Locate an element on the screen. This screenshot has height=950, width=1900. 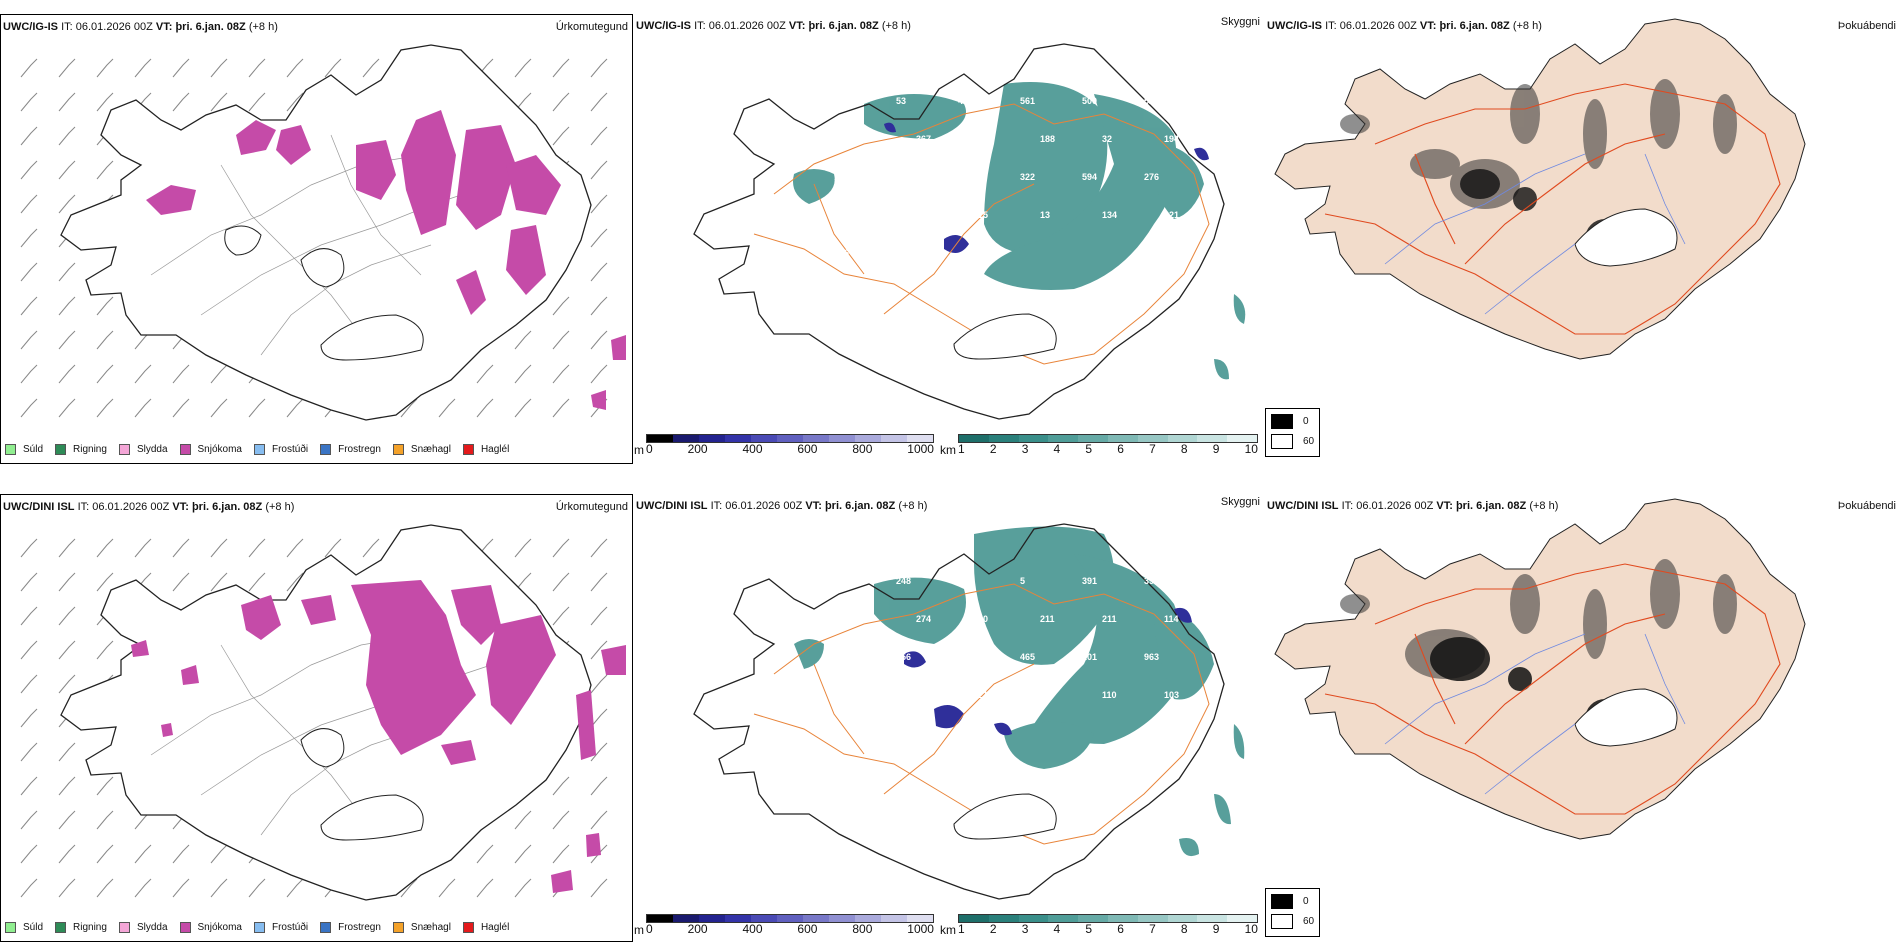
legend-label: Snæhagl is located at coordinates (430, 449).